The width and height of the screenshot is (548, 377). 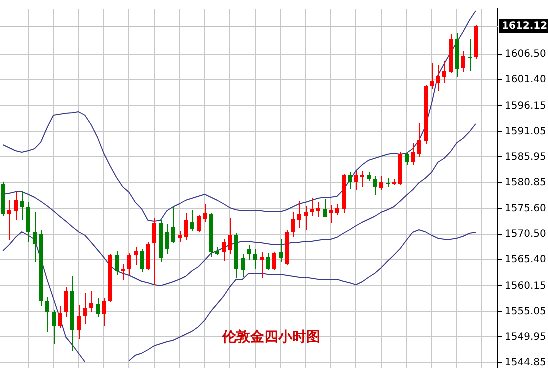 What do you see at coordinates (525, 157) in the screenshot?
I see `y-tick-label: 1585.95` at bounding box center [525, 157].